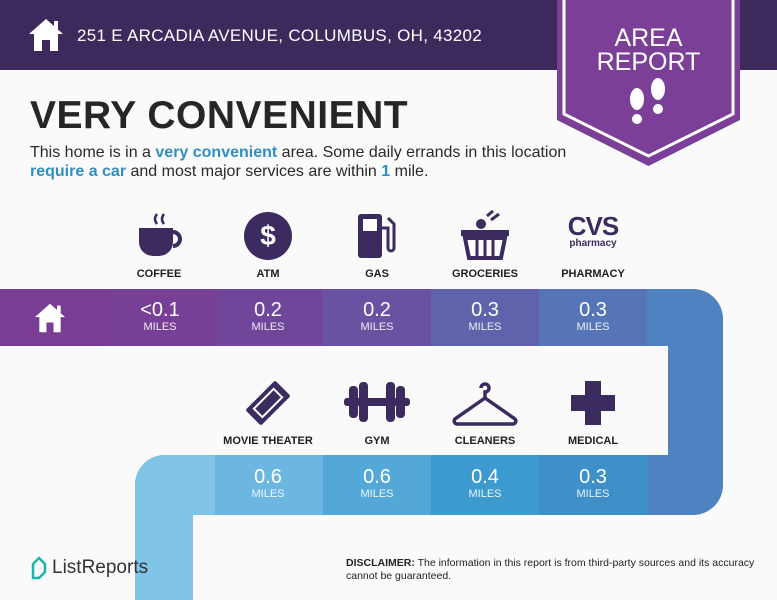  Describe the element at coordinates (268, 403) in the screenshot. I see `ticket-icon` at that location.